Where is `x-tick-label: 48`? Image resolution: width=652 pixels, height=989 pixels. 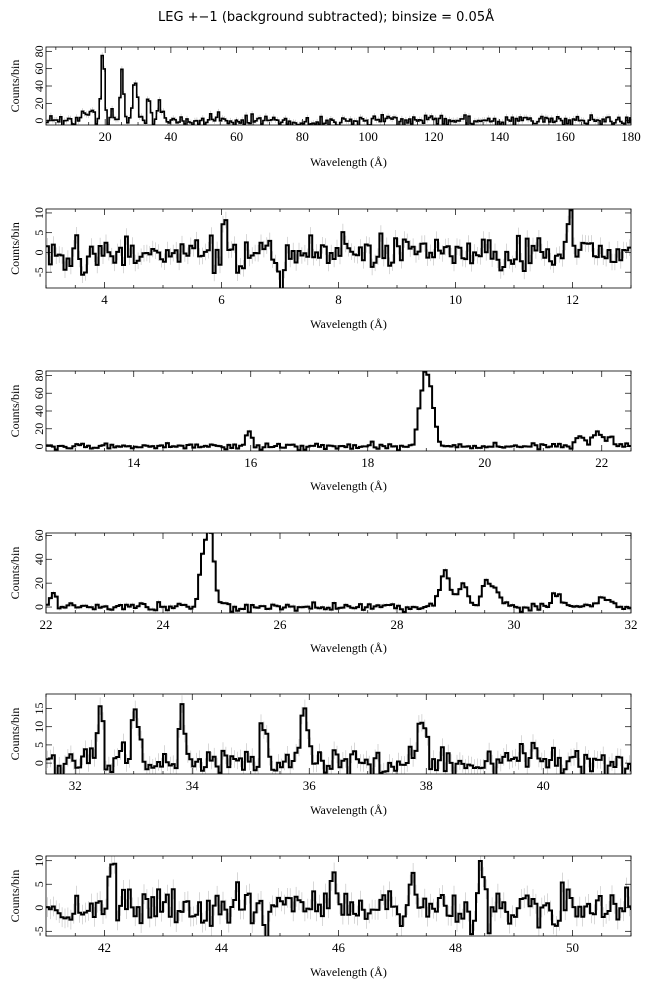
x-tick-label: 48 is located at coordinates (455, 947).